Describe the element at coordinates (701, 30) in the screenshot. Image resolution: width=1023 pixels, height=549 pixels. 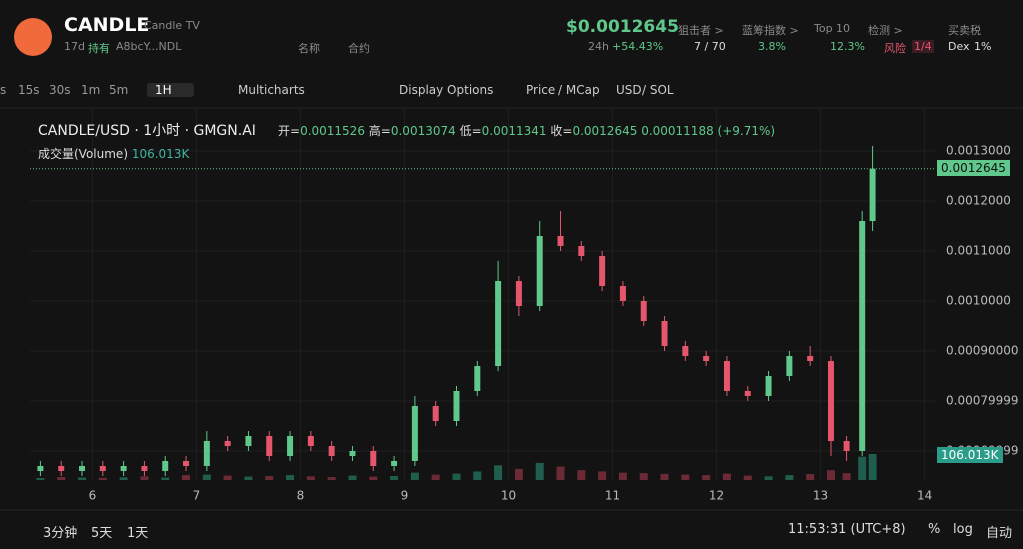
I see `stat-label: 狙击者 >` at that location.